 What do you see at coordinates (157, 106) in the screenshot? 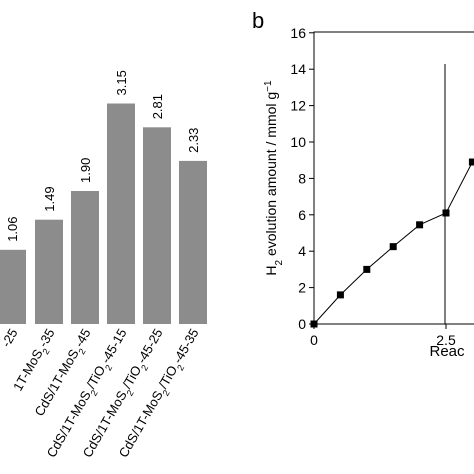
I see `bar-value-label: 2.81` at bounding box center [157, 106].